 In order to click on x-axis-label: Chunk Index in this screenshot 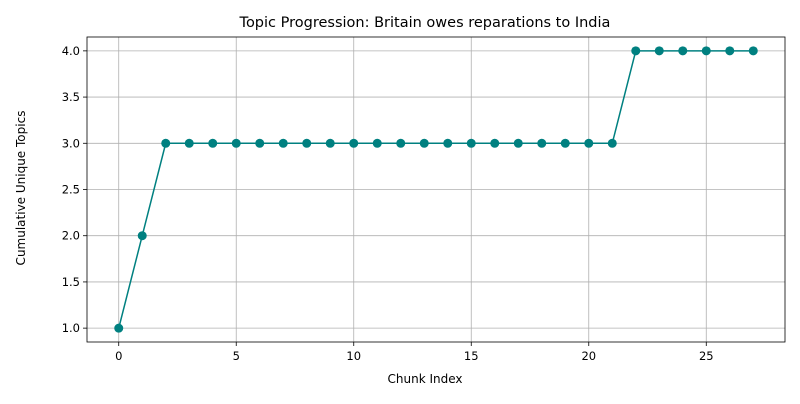, I will do `click(425, 379)`.